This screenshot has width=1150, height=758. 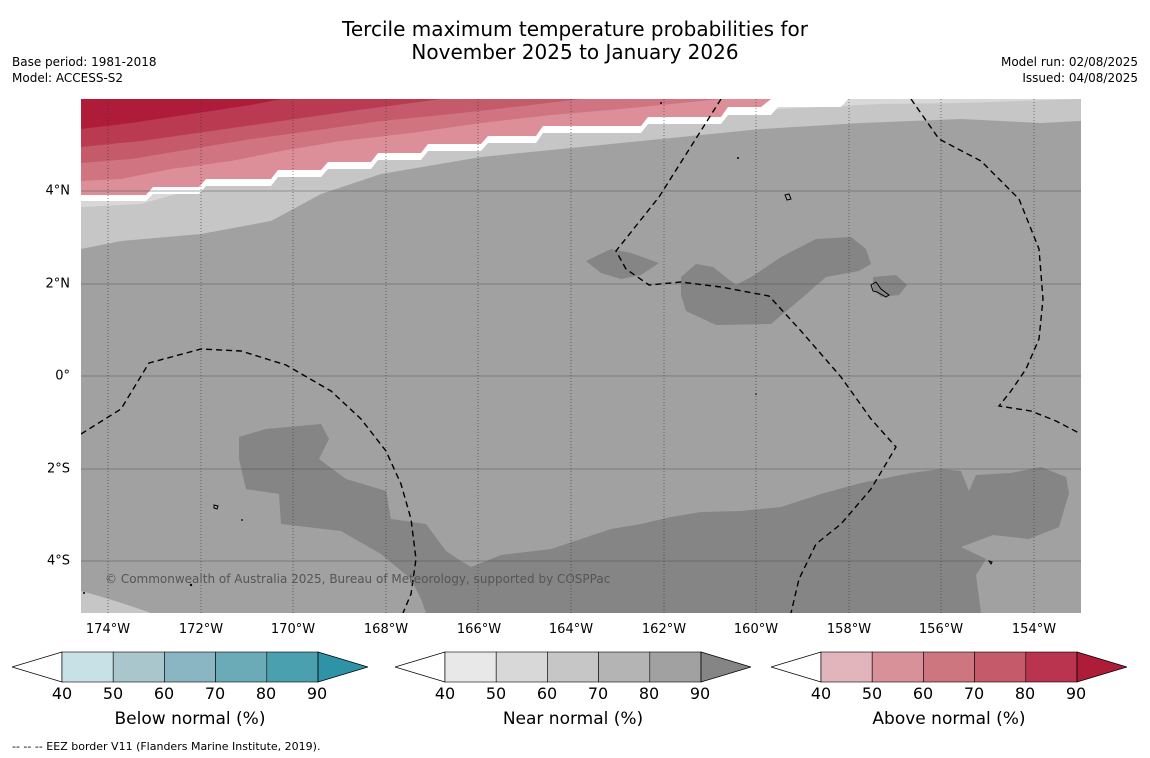 What do you see at coordinates (949, 693) in the screenshot?
I see `colorbar-above-ticks: 40 50 60 70 80 90` at bounding box center [949, 693].